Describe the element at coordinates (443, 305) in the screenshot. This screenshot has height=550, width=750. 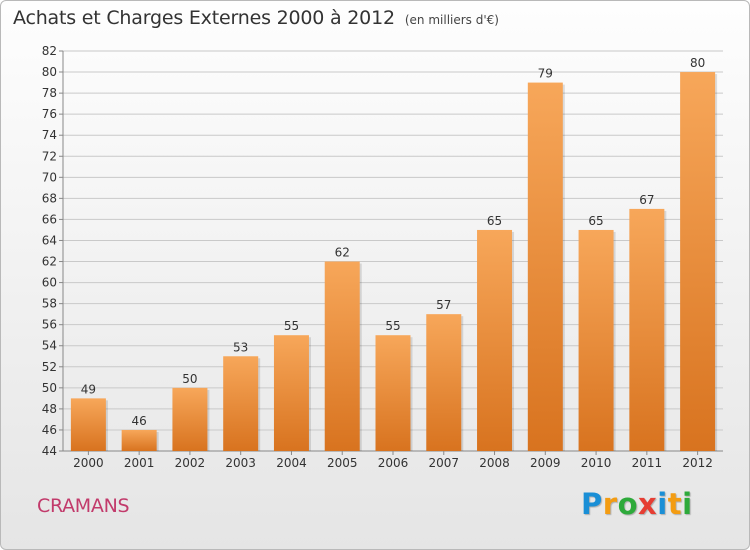
I see `data-label: 57` at that location.